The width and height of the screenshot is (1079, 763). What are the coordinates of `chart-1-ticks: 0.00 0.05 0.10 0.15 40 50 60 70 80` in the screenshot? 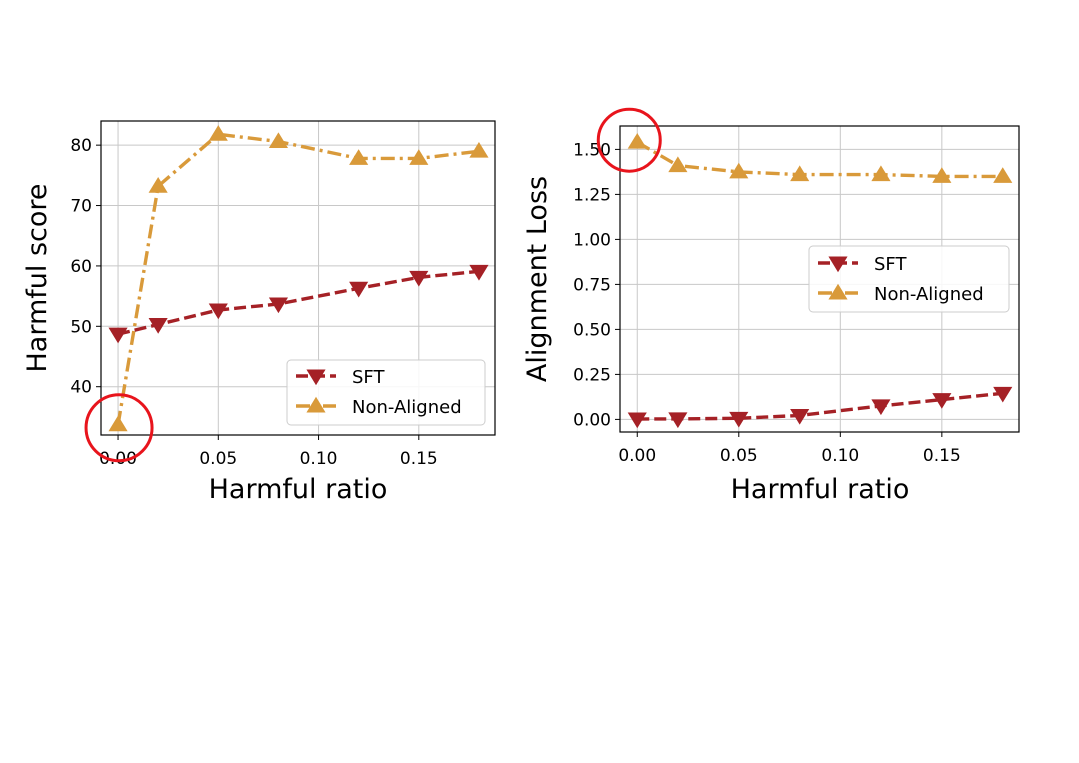 It's located at (253, 302).